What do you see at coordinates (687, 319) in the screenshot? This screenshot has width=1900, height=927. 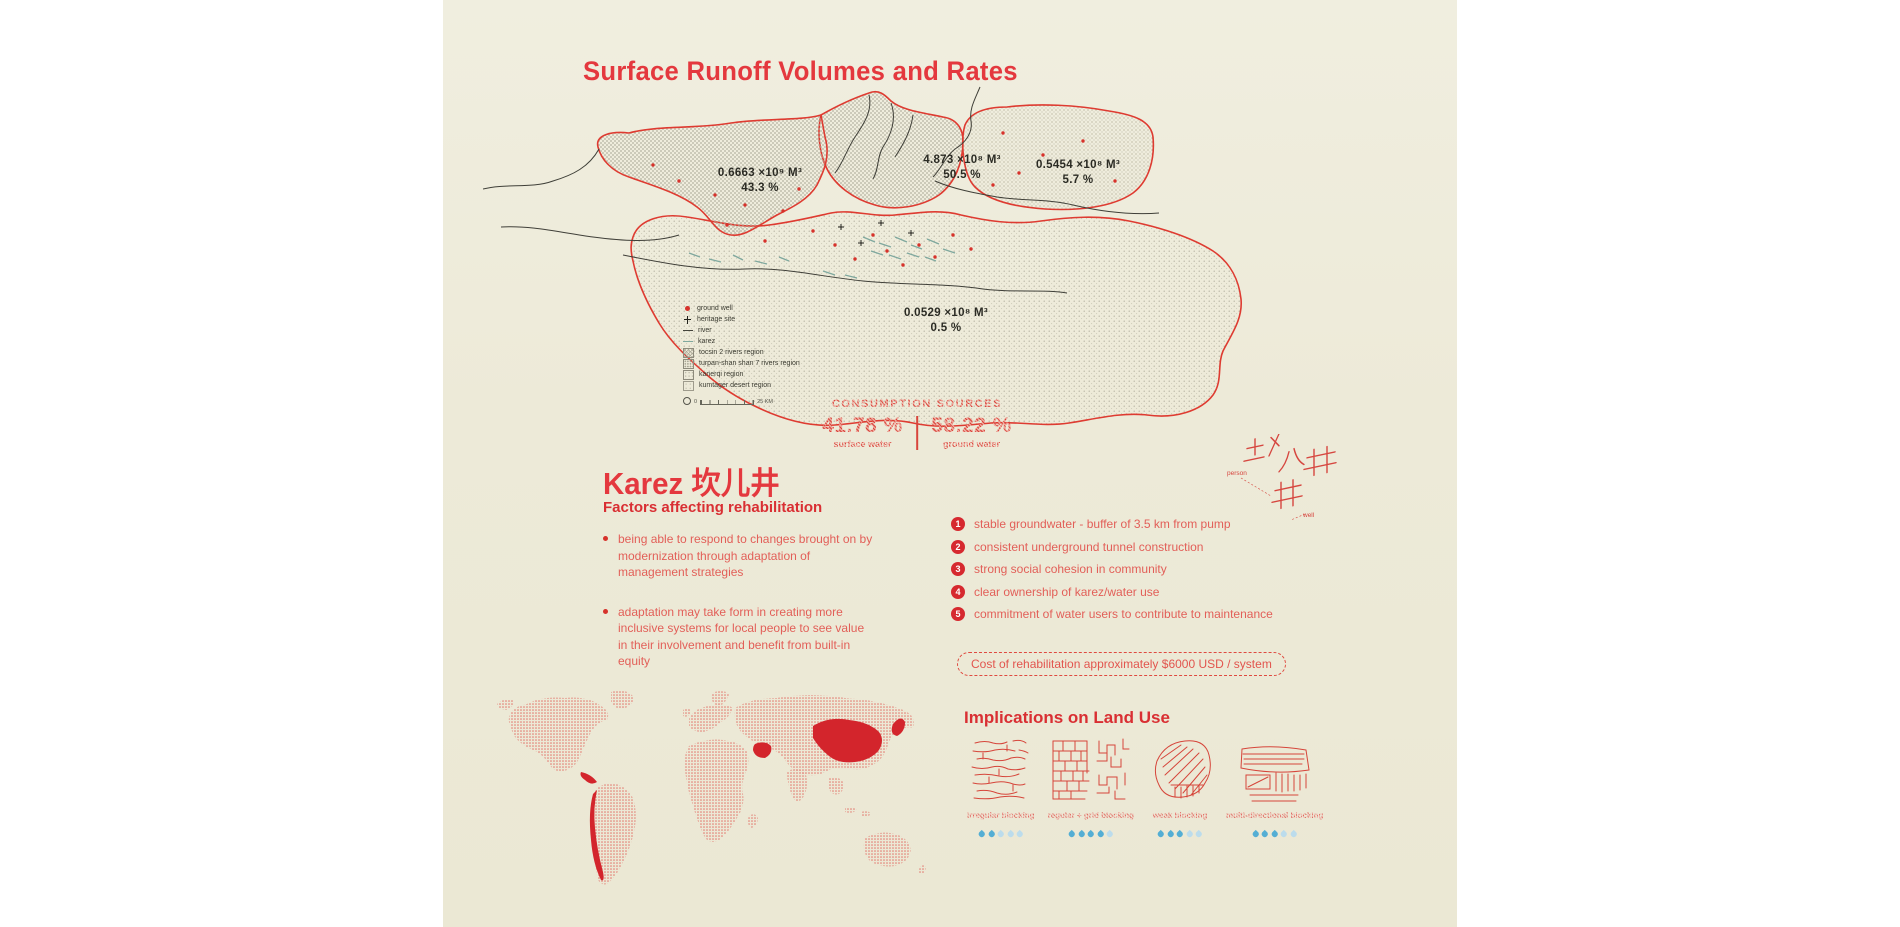 I see `heritage-site-icon` at bounding box center [687, 319].